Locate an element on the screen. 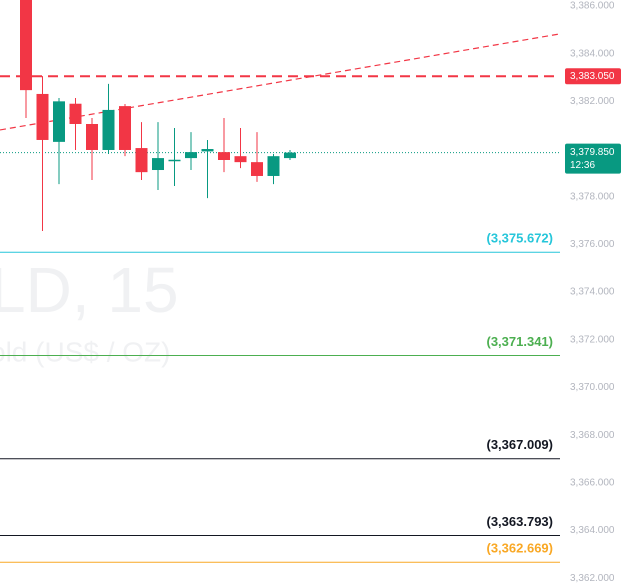 The width and height of the screenshot is (625, 583). y-tick-label: 3,366.000 is located at coordinates (592, 482).